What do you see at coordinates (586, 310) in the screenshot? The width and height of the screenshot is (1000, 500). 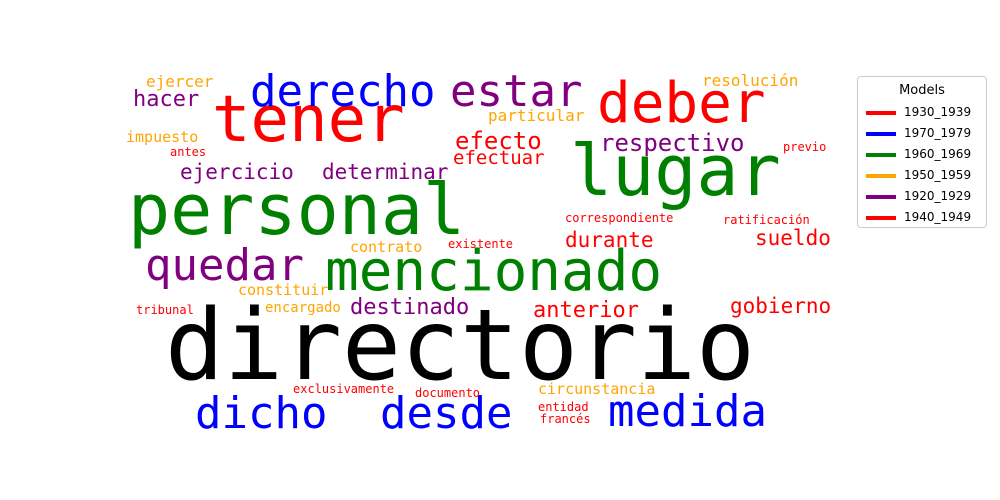 I see `word-anterior: anterior` at bounding box center [586, 310].